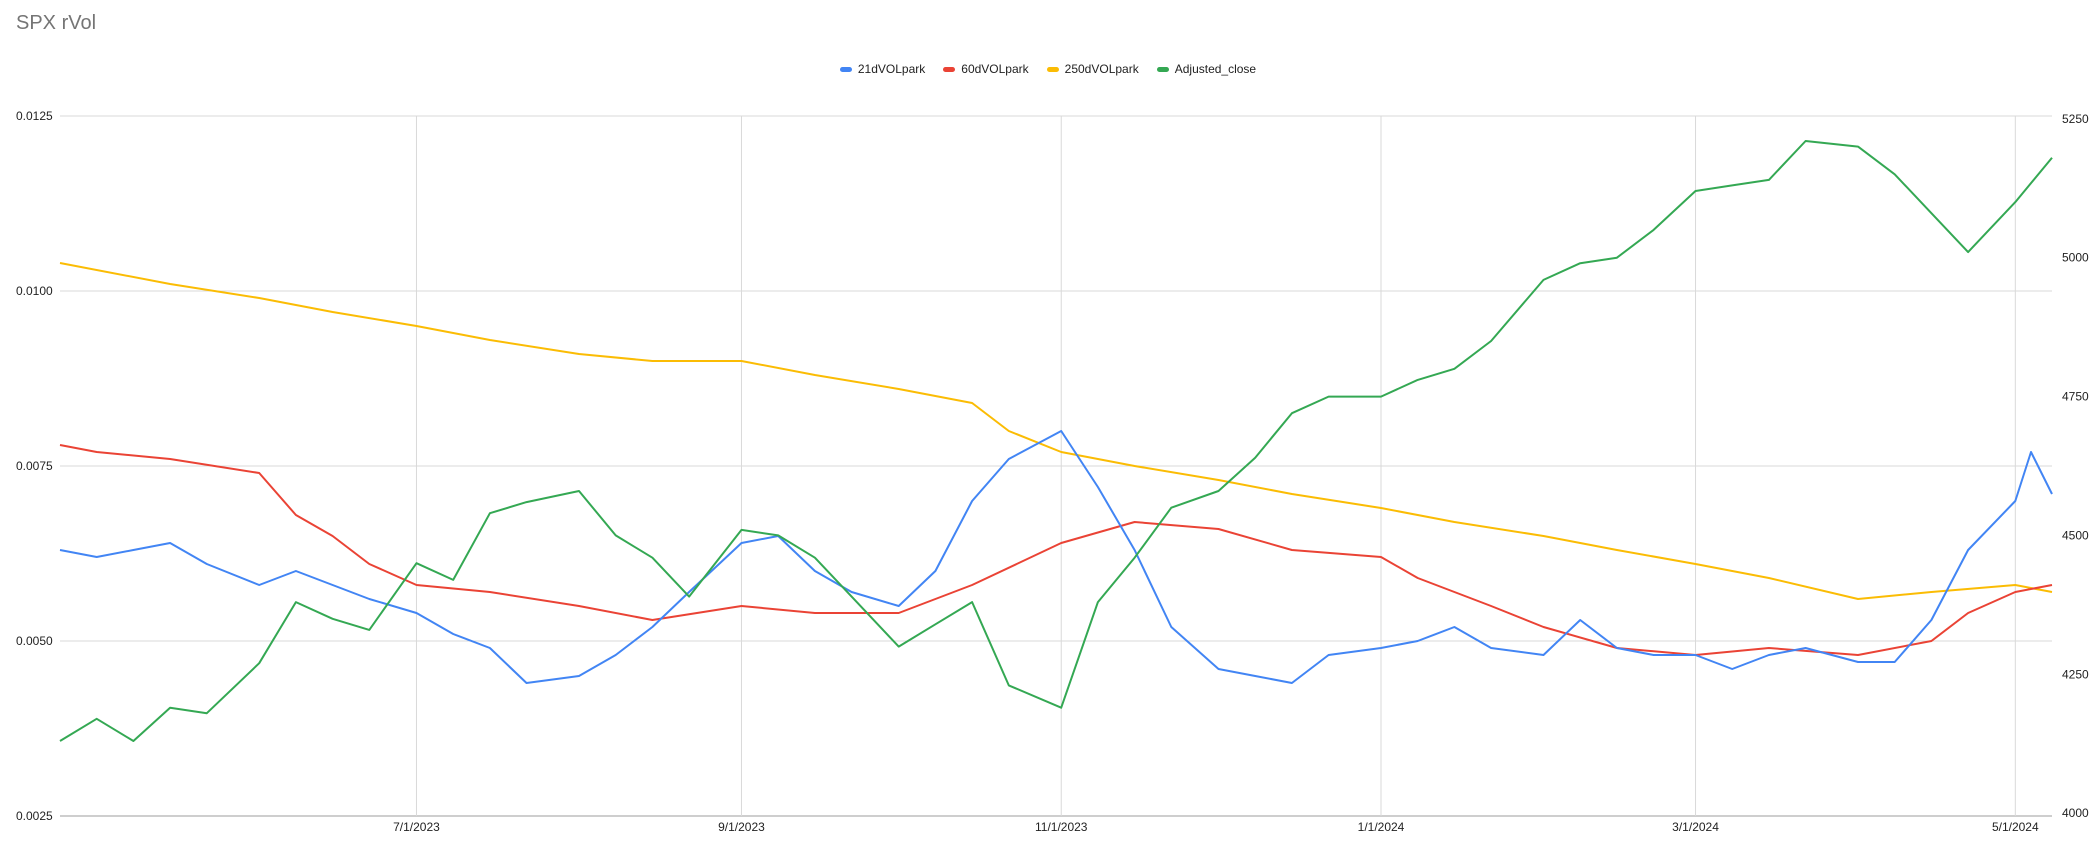 The image size is (2096, 842). Describe the element at coordinates (2075, 674) in the screenshot. I see `y-right-tick-label: 4250` at that location.